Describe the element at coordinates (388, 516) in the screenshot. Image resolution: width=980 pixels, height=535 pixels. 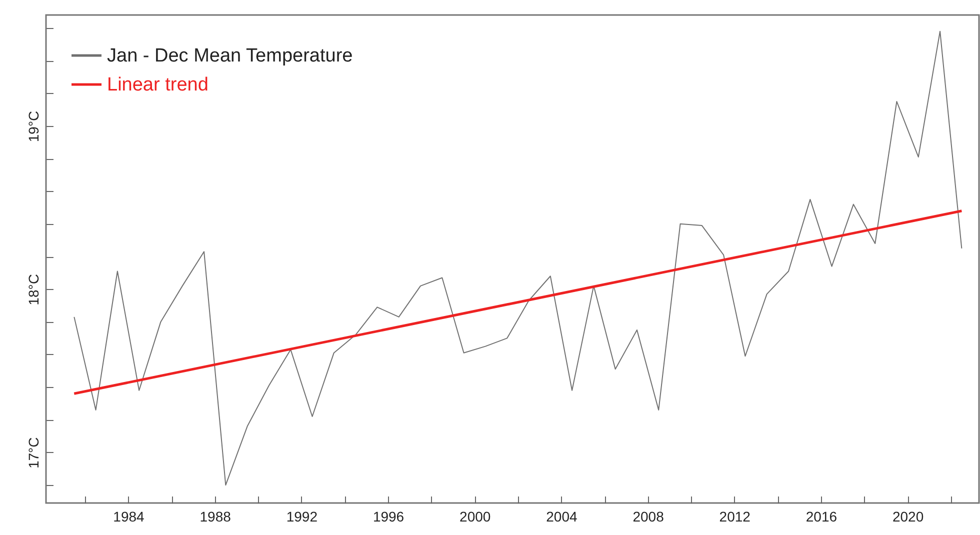
I see `x-tick-label: 1996` at that location.